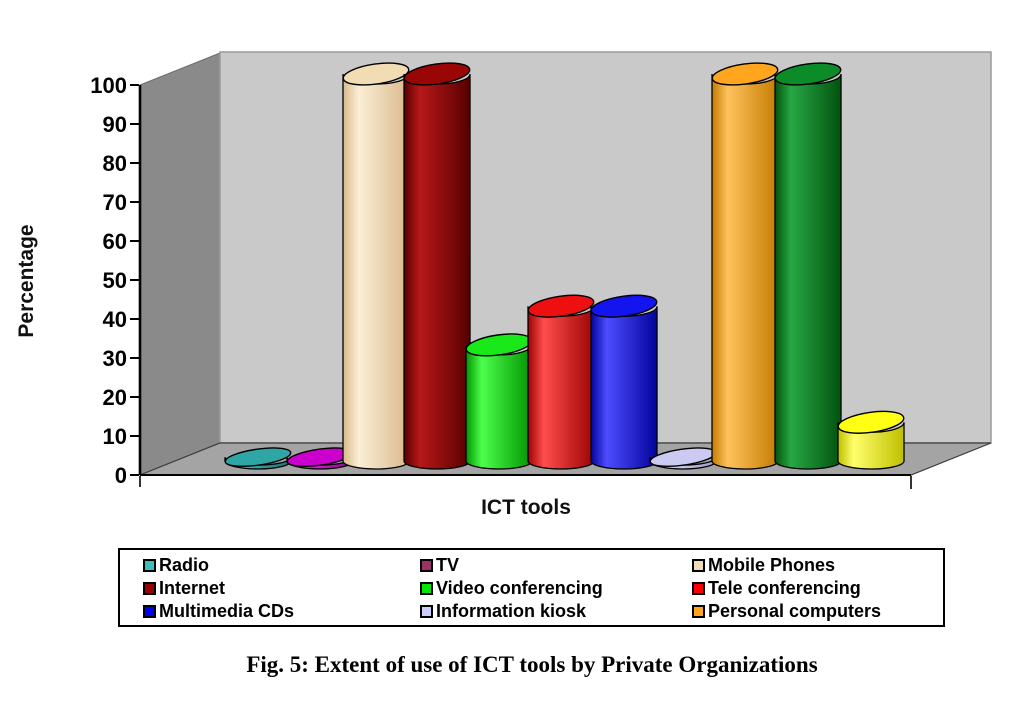  I want to click on legend-item: Information kiosk, so click(556, 611).